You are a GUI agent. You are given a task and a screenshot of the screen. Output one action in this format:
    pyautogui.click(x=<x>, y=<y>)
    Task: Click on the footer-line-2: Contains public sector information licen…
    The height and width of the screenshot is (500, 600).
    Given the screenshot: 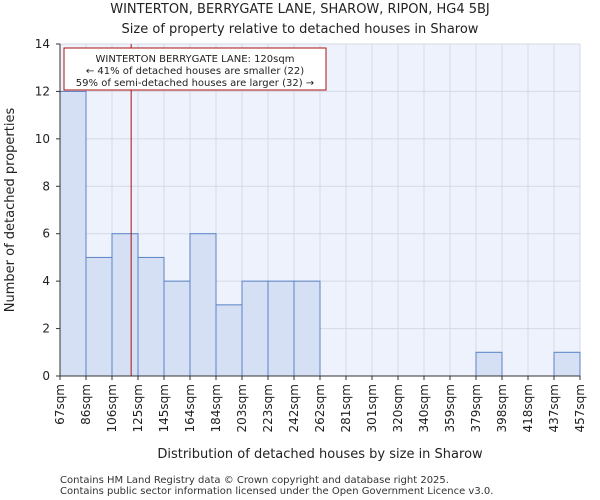 What is the action you would take?
    pyautogui.click(x=276, y=491)
    